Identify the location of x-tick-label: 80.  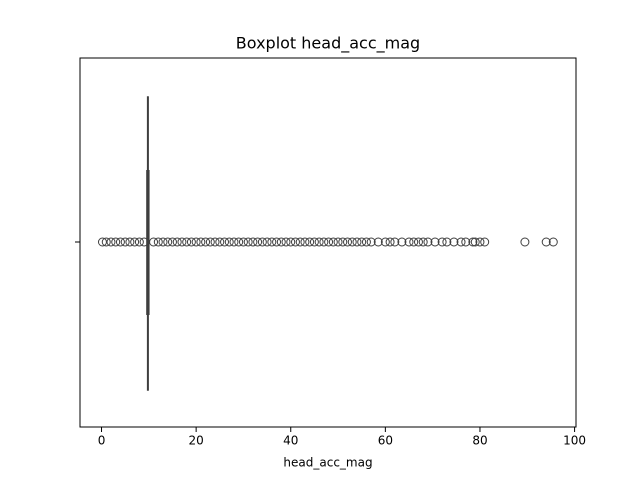
(479, 441).